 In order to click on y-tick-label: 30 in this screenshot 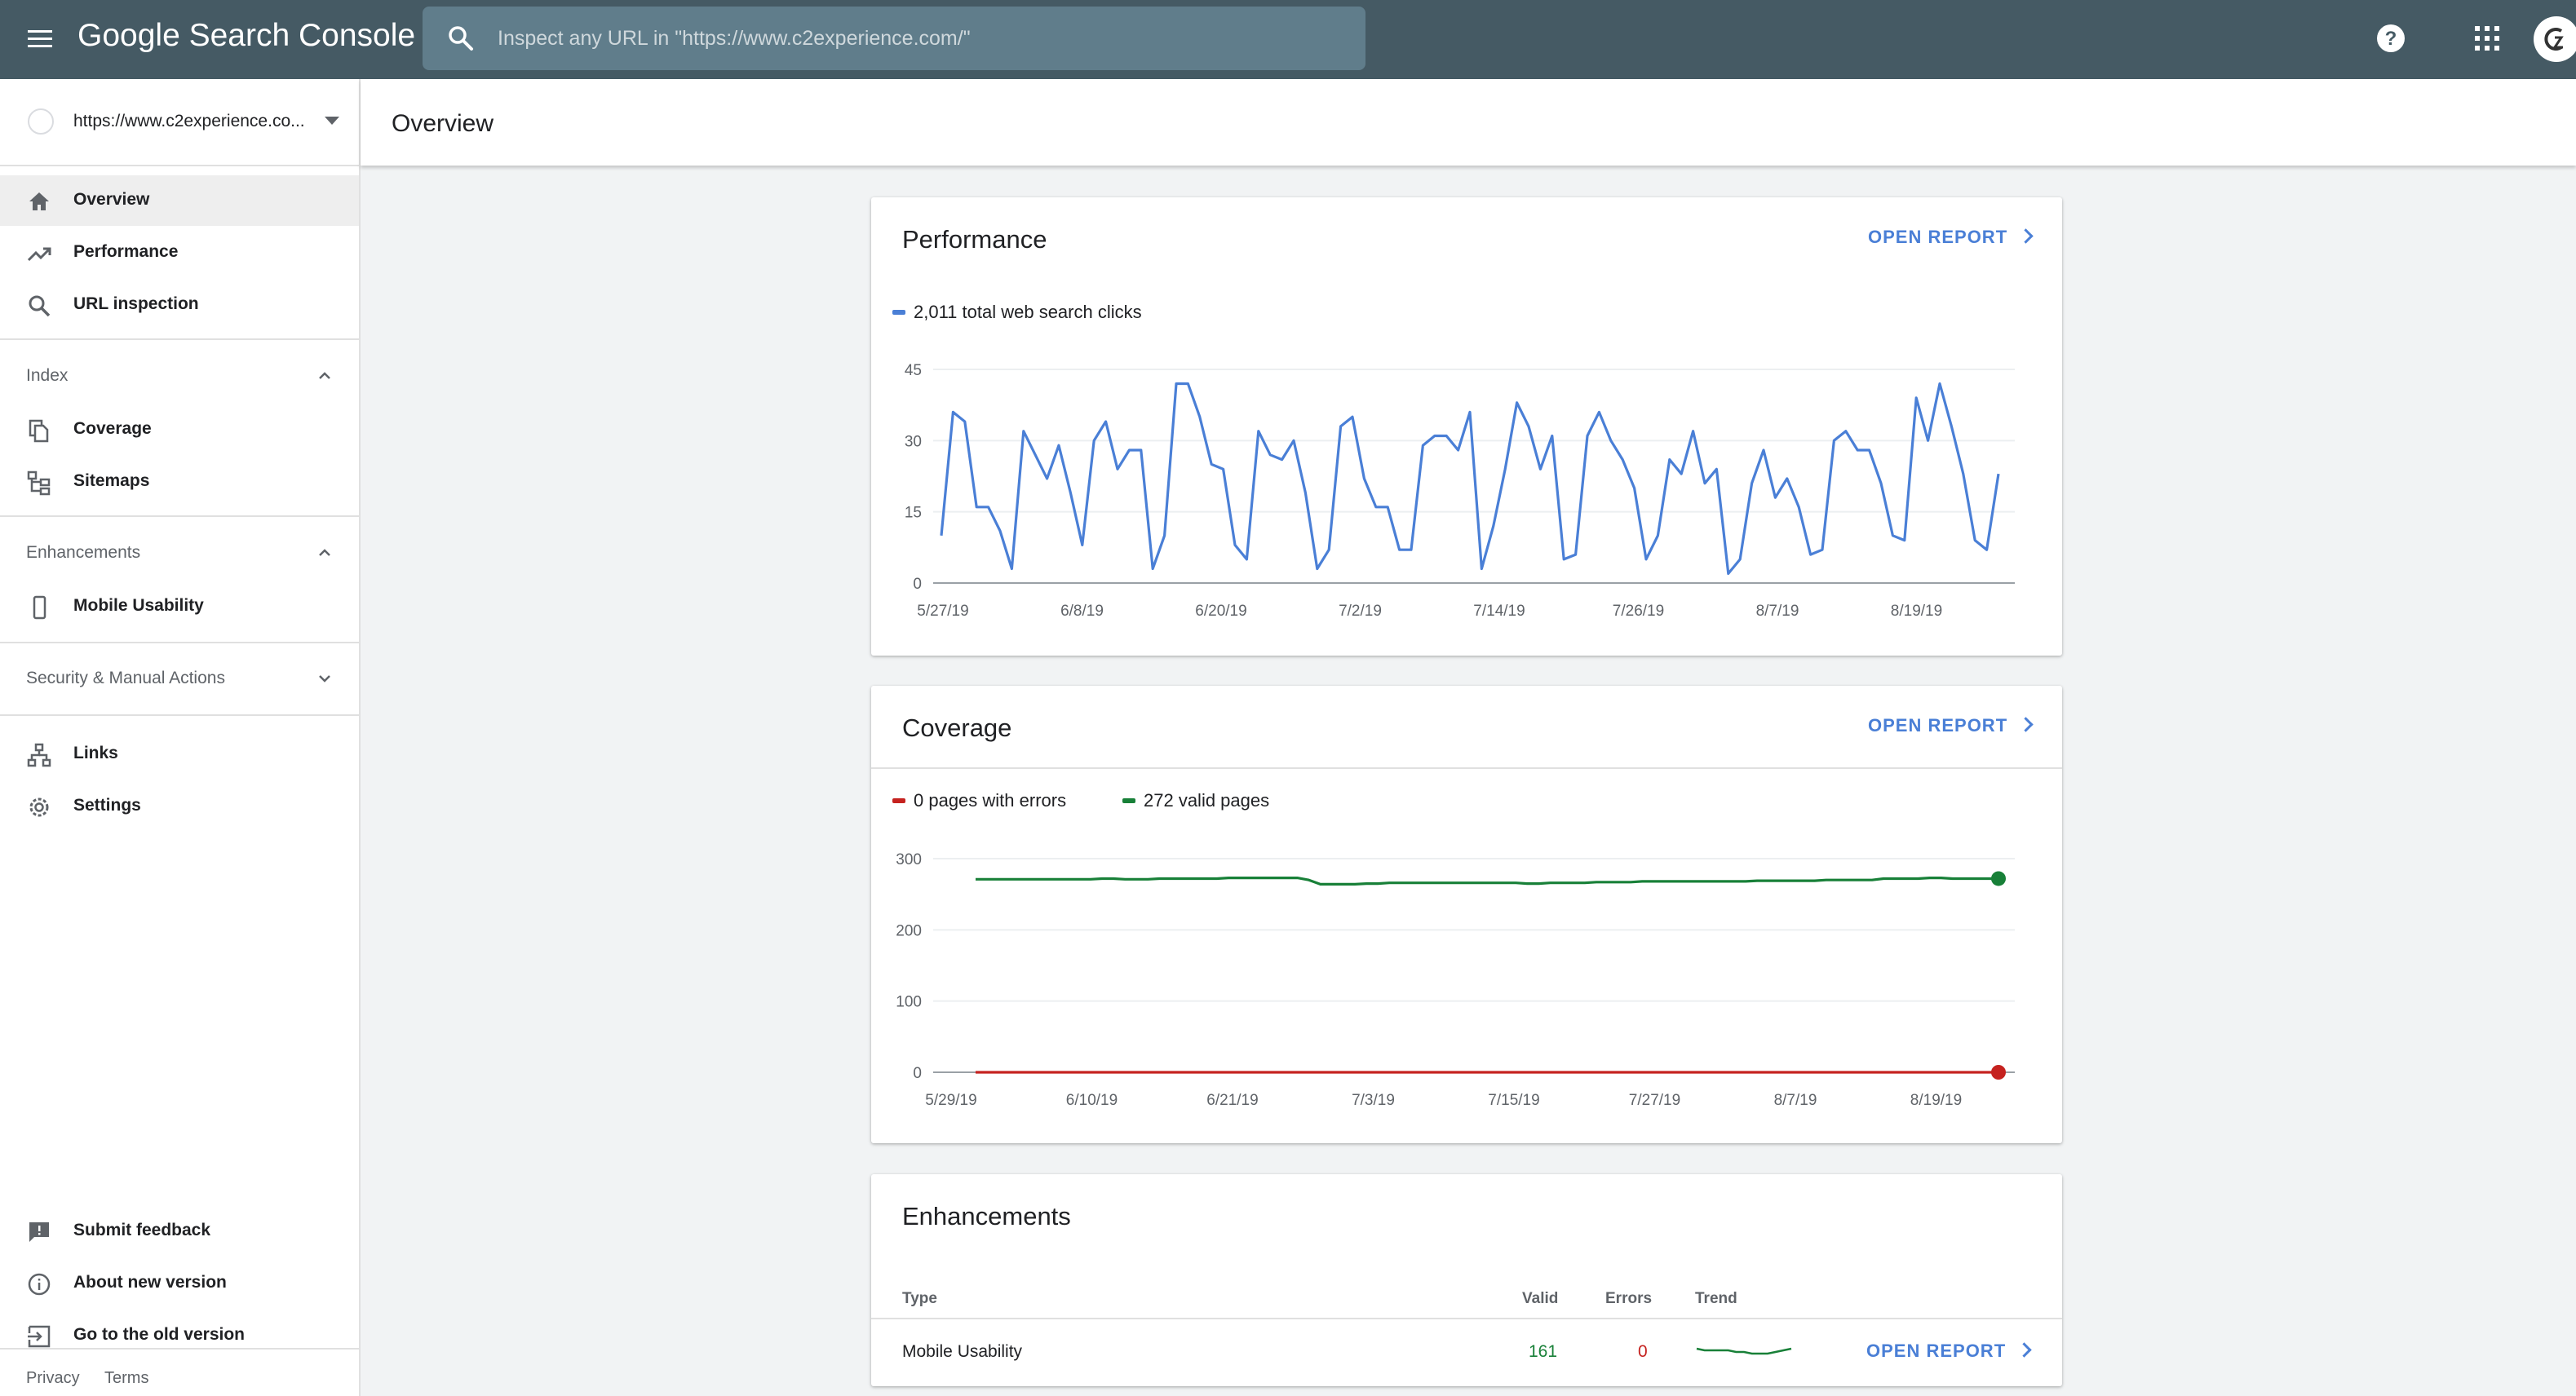, I will do `click(913, 441)`.